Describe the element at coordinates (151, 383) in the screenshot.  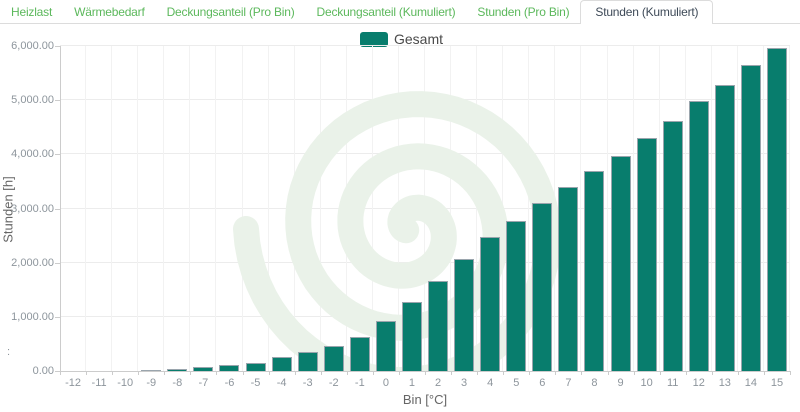
I see `x-tick-label: -9` at that location.